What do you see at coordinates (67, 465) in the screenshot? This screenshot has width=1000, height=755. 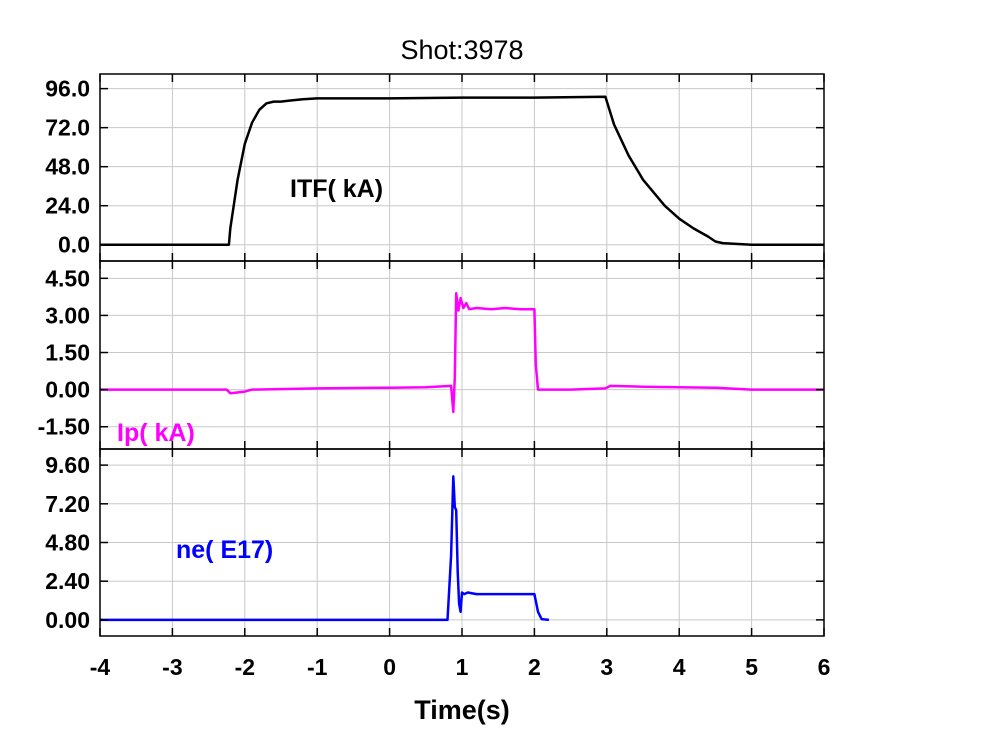 I see `y-tick-label: 9.60` at bounding box center [67, 465].